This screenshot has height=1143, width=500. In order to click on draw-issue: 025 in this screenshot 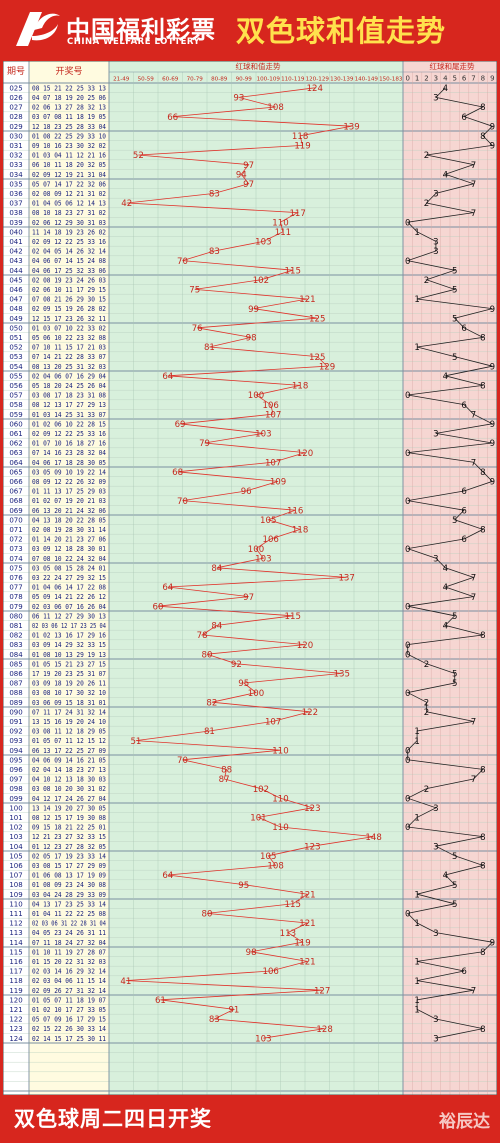, I will do `click(15, 88)`.